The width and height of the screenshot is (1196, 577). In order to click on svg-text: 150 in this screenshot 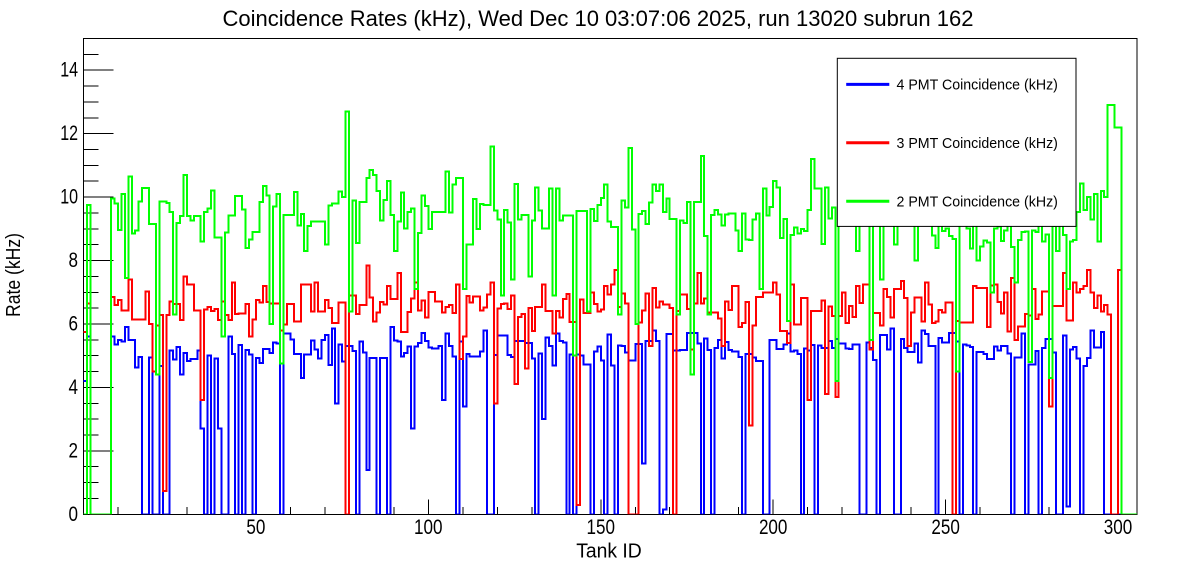, I will do `click(601, 527)`.